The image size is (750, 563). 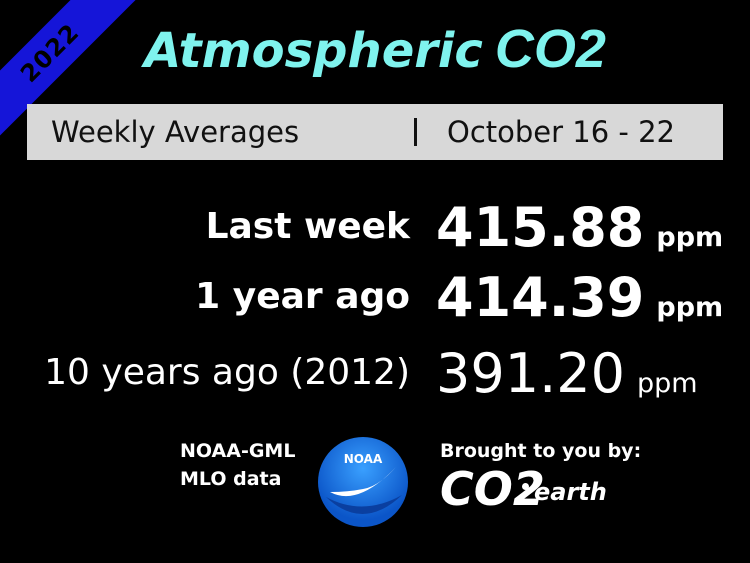 What do you see at coordinates (492, 489) in the screenshot?
I see `credit-logo-main: CO2` at bounding box center [492, 489].